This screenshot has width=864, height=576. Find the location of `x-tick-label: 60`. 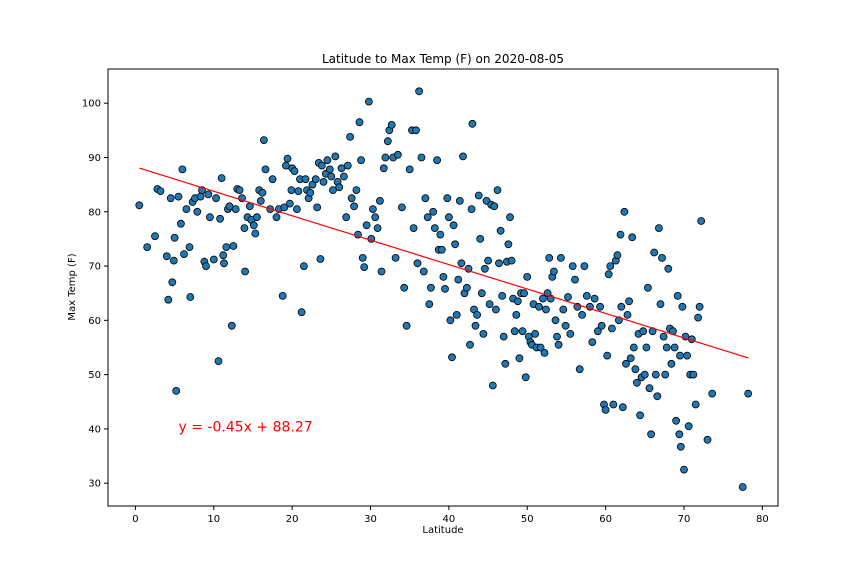

x-tick-label: 60 is located at coordinates (605, 519).